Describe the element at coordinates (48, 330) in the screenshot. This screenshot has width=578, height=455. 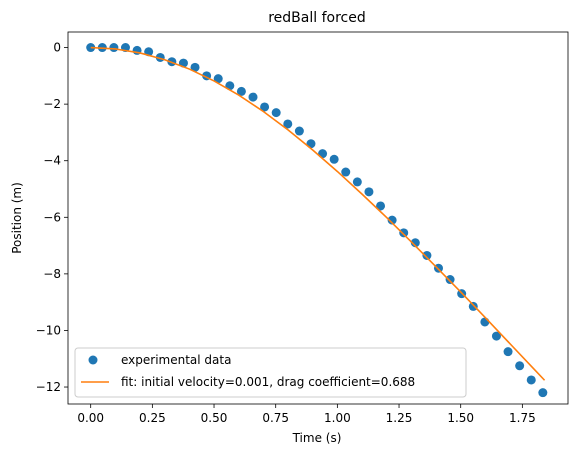
I see `y-tick-label: −10` at that location.